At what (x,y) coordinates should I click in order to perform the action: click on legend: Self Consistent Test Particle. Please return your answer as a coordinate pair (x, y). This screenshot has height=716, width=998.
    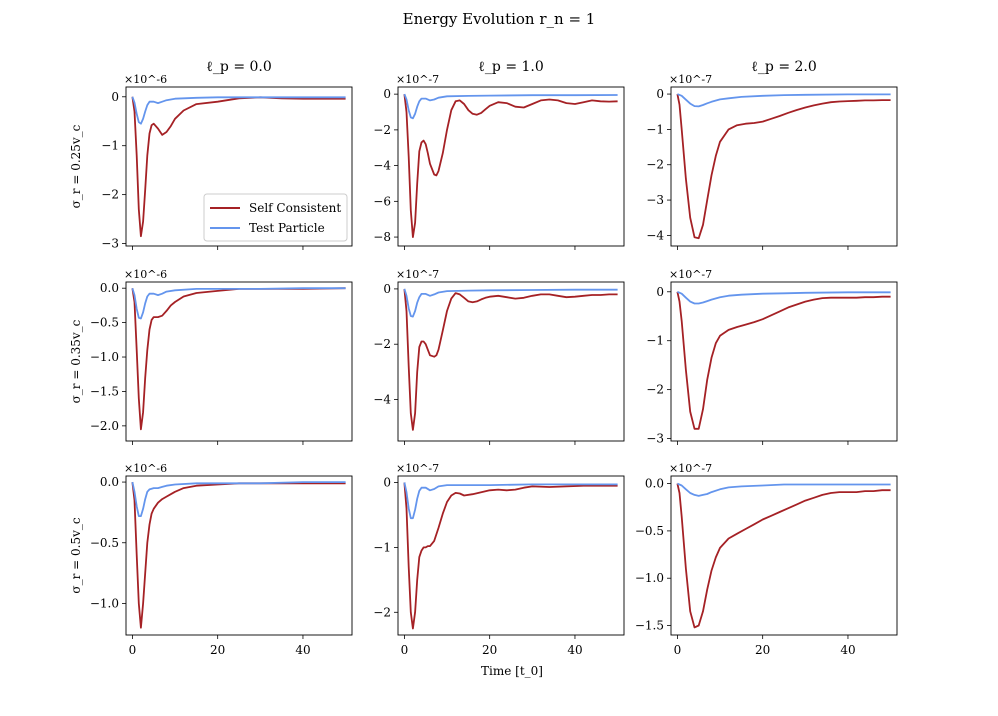
    Looking at the image, I should click on (275, 217).